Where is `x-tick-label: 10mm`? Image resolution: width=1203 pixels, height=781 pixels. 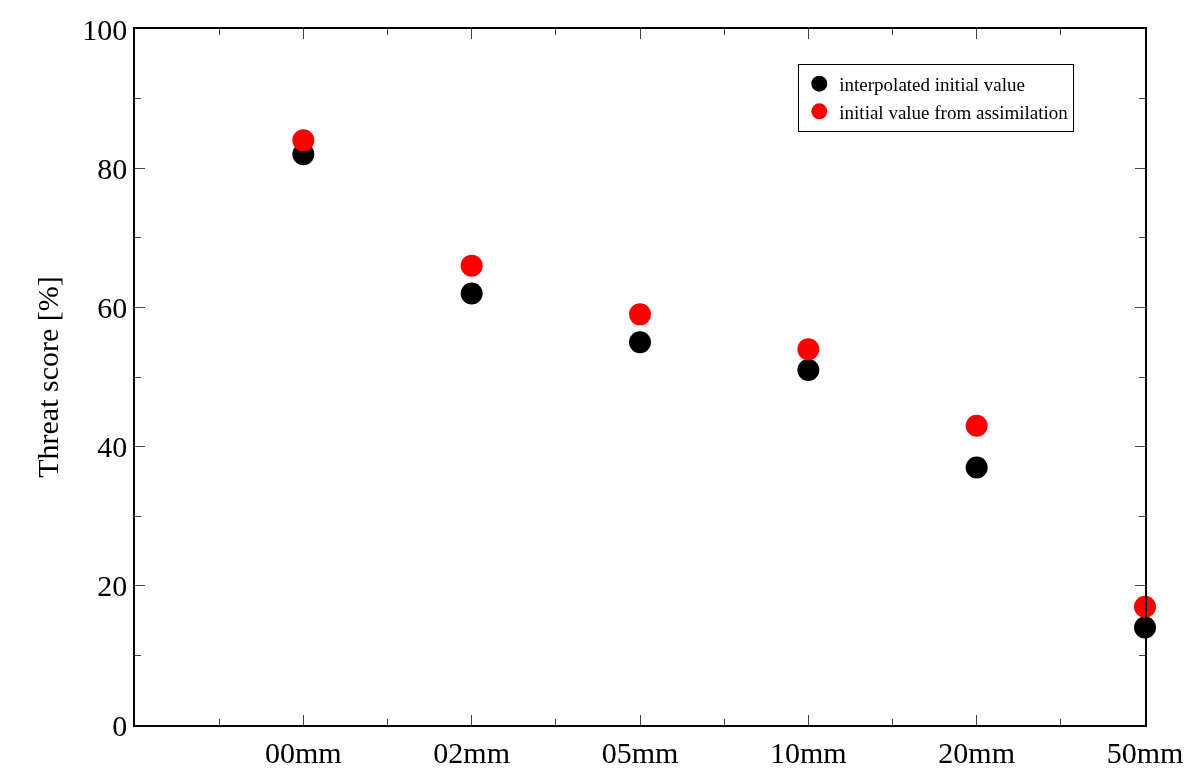 x-tick-label: 10mm is located at coordinates (808, 752).